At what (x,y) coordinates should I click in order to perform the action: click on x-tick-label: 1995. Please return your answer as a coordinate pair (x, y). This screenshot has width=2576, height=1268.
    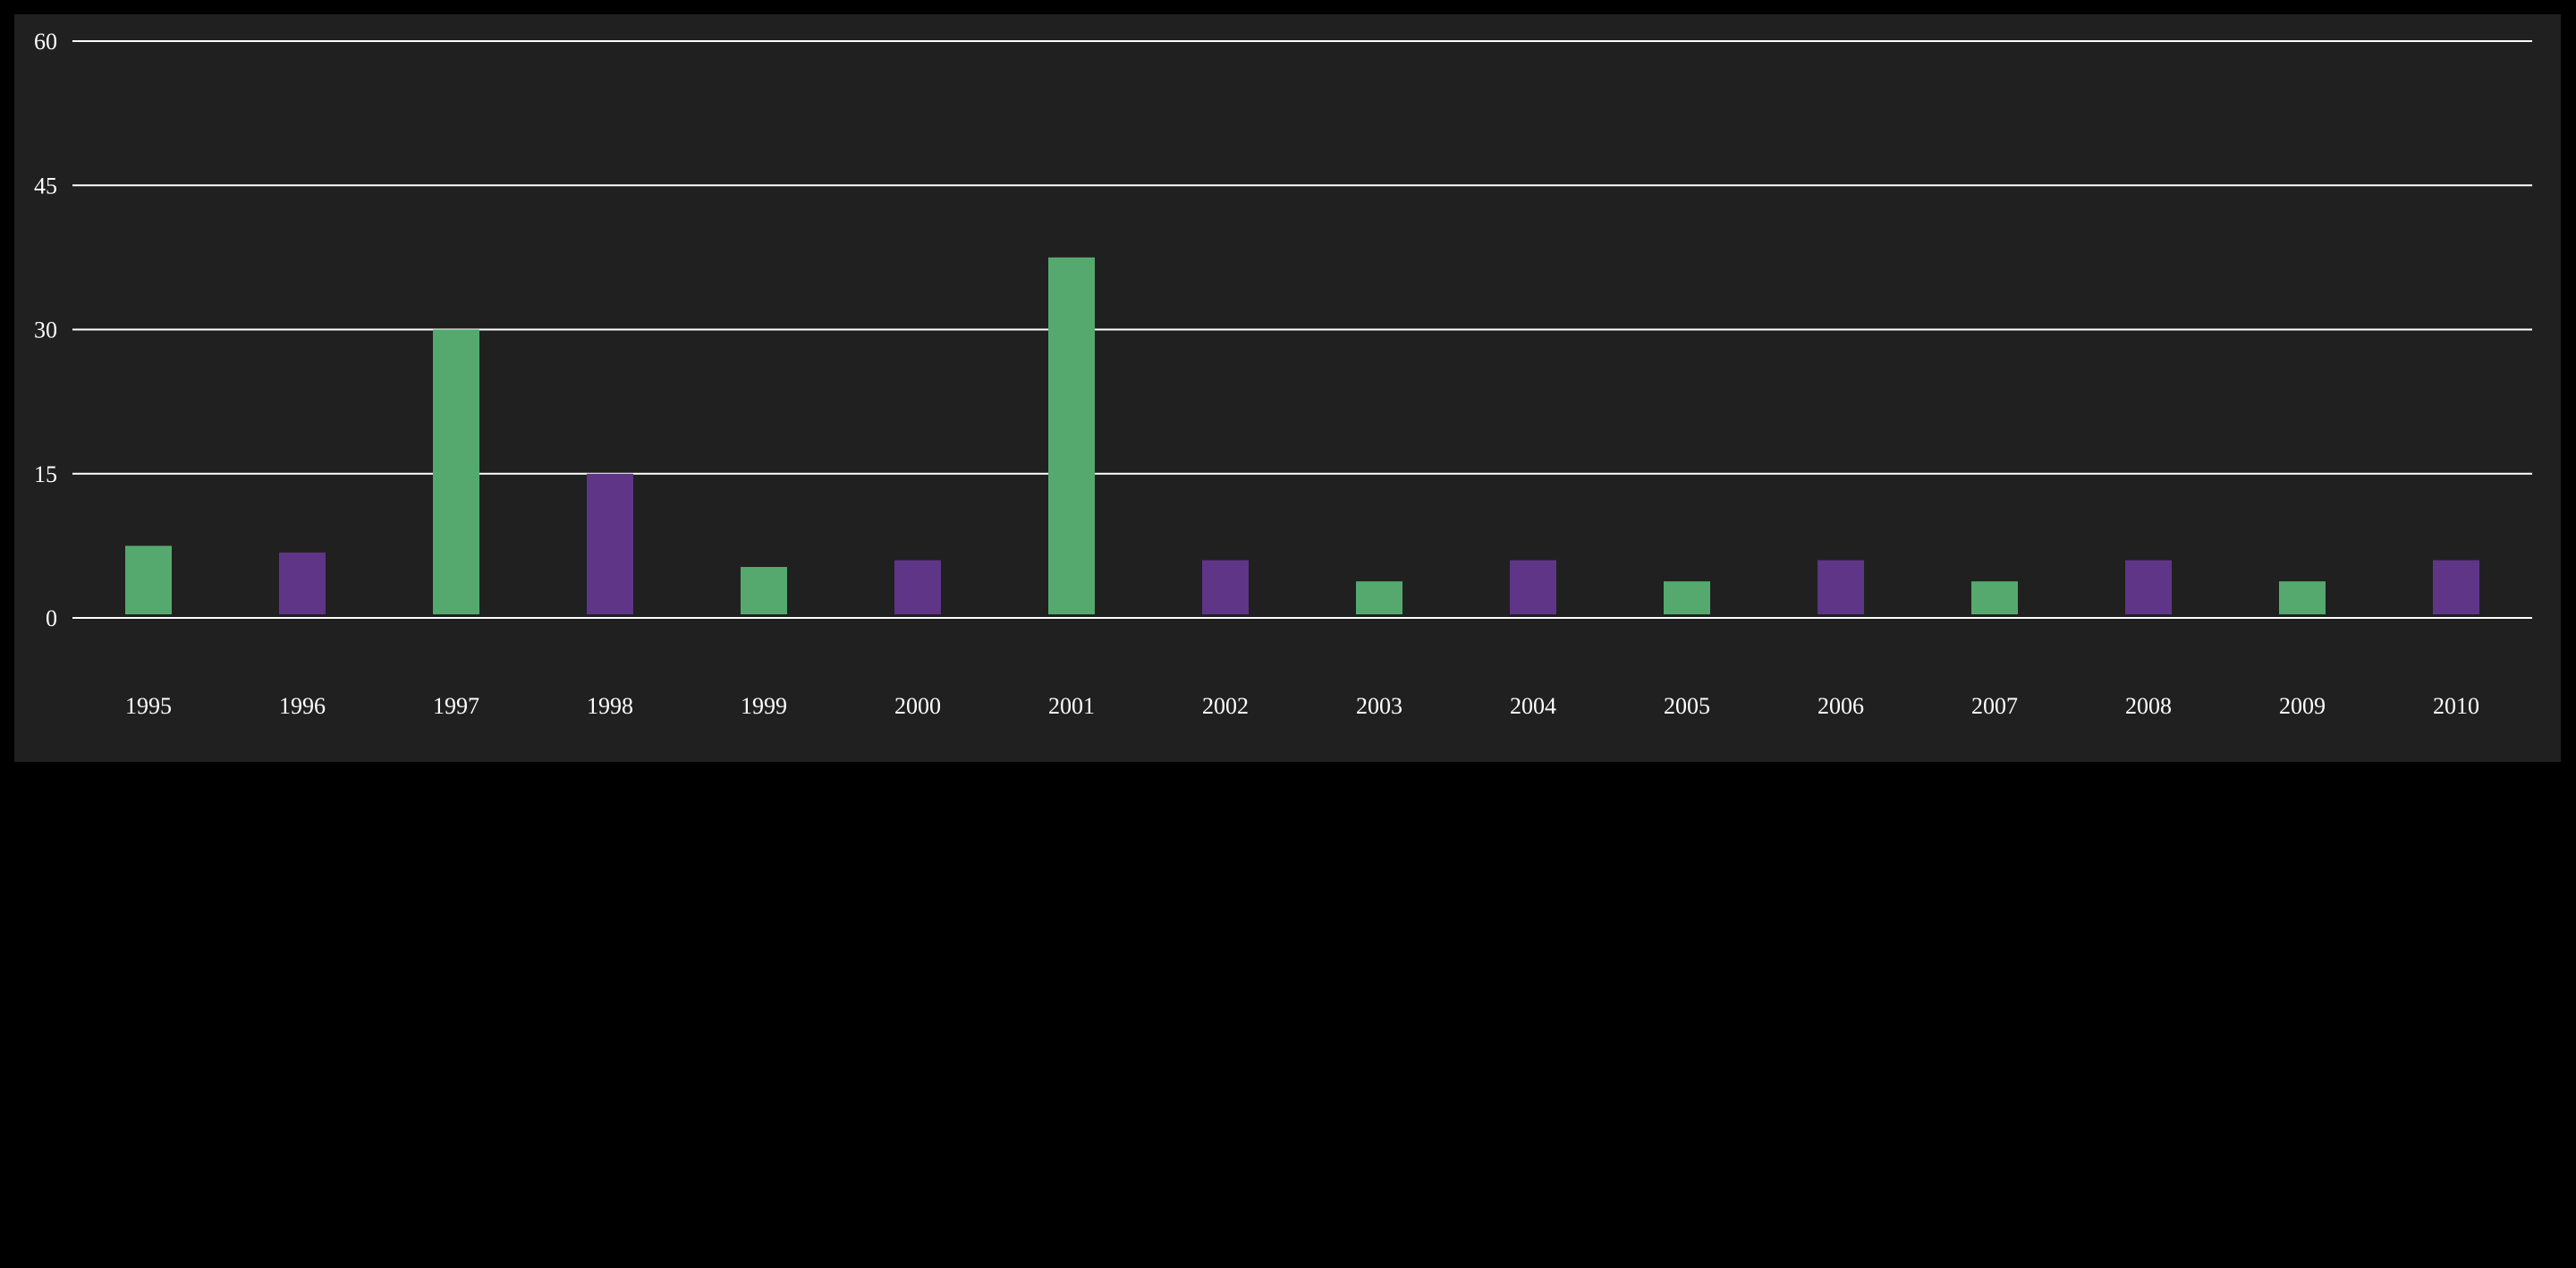
    Looking at the image, I should click on (148, 706).